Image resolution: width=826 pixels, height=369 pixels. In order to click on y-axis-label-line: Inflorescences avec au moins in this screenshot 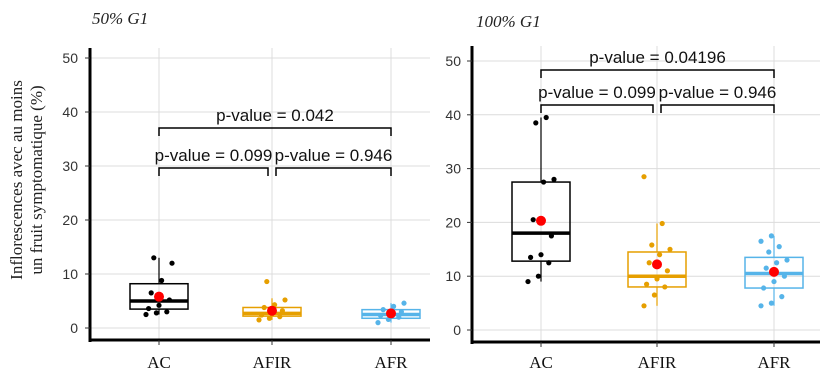, I will do `click(16, 180)`.